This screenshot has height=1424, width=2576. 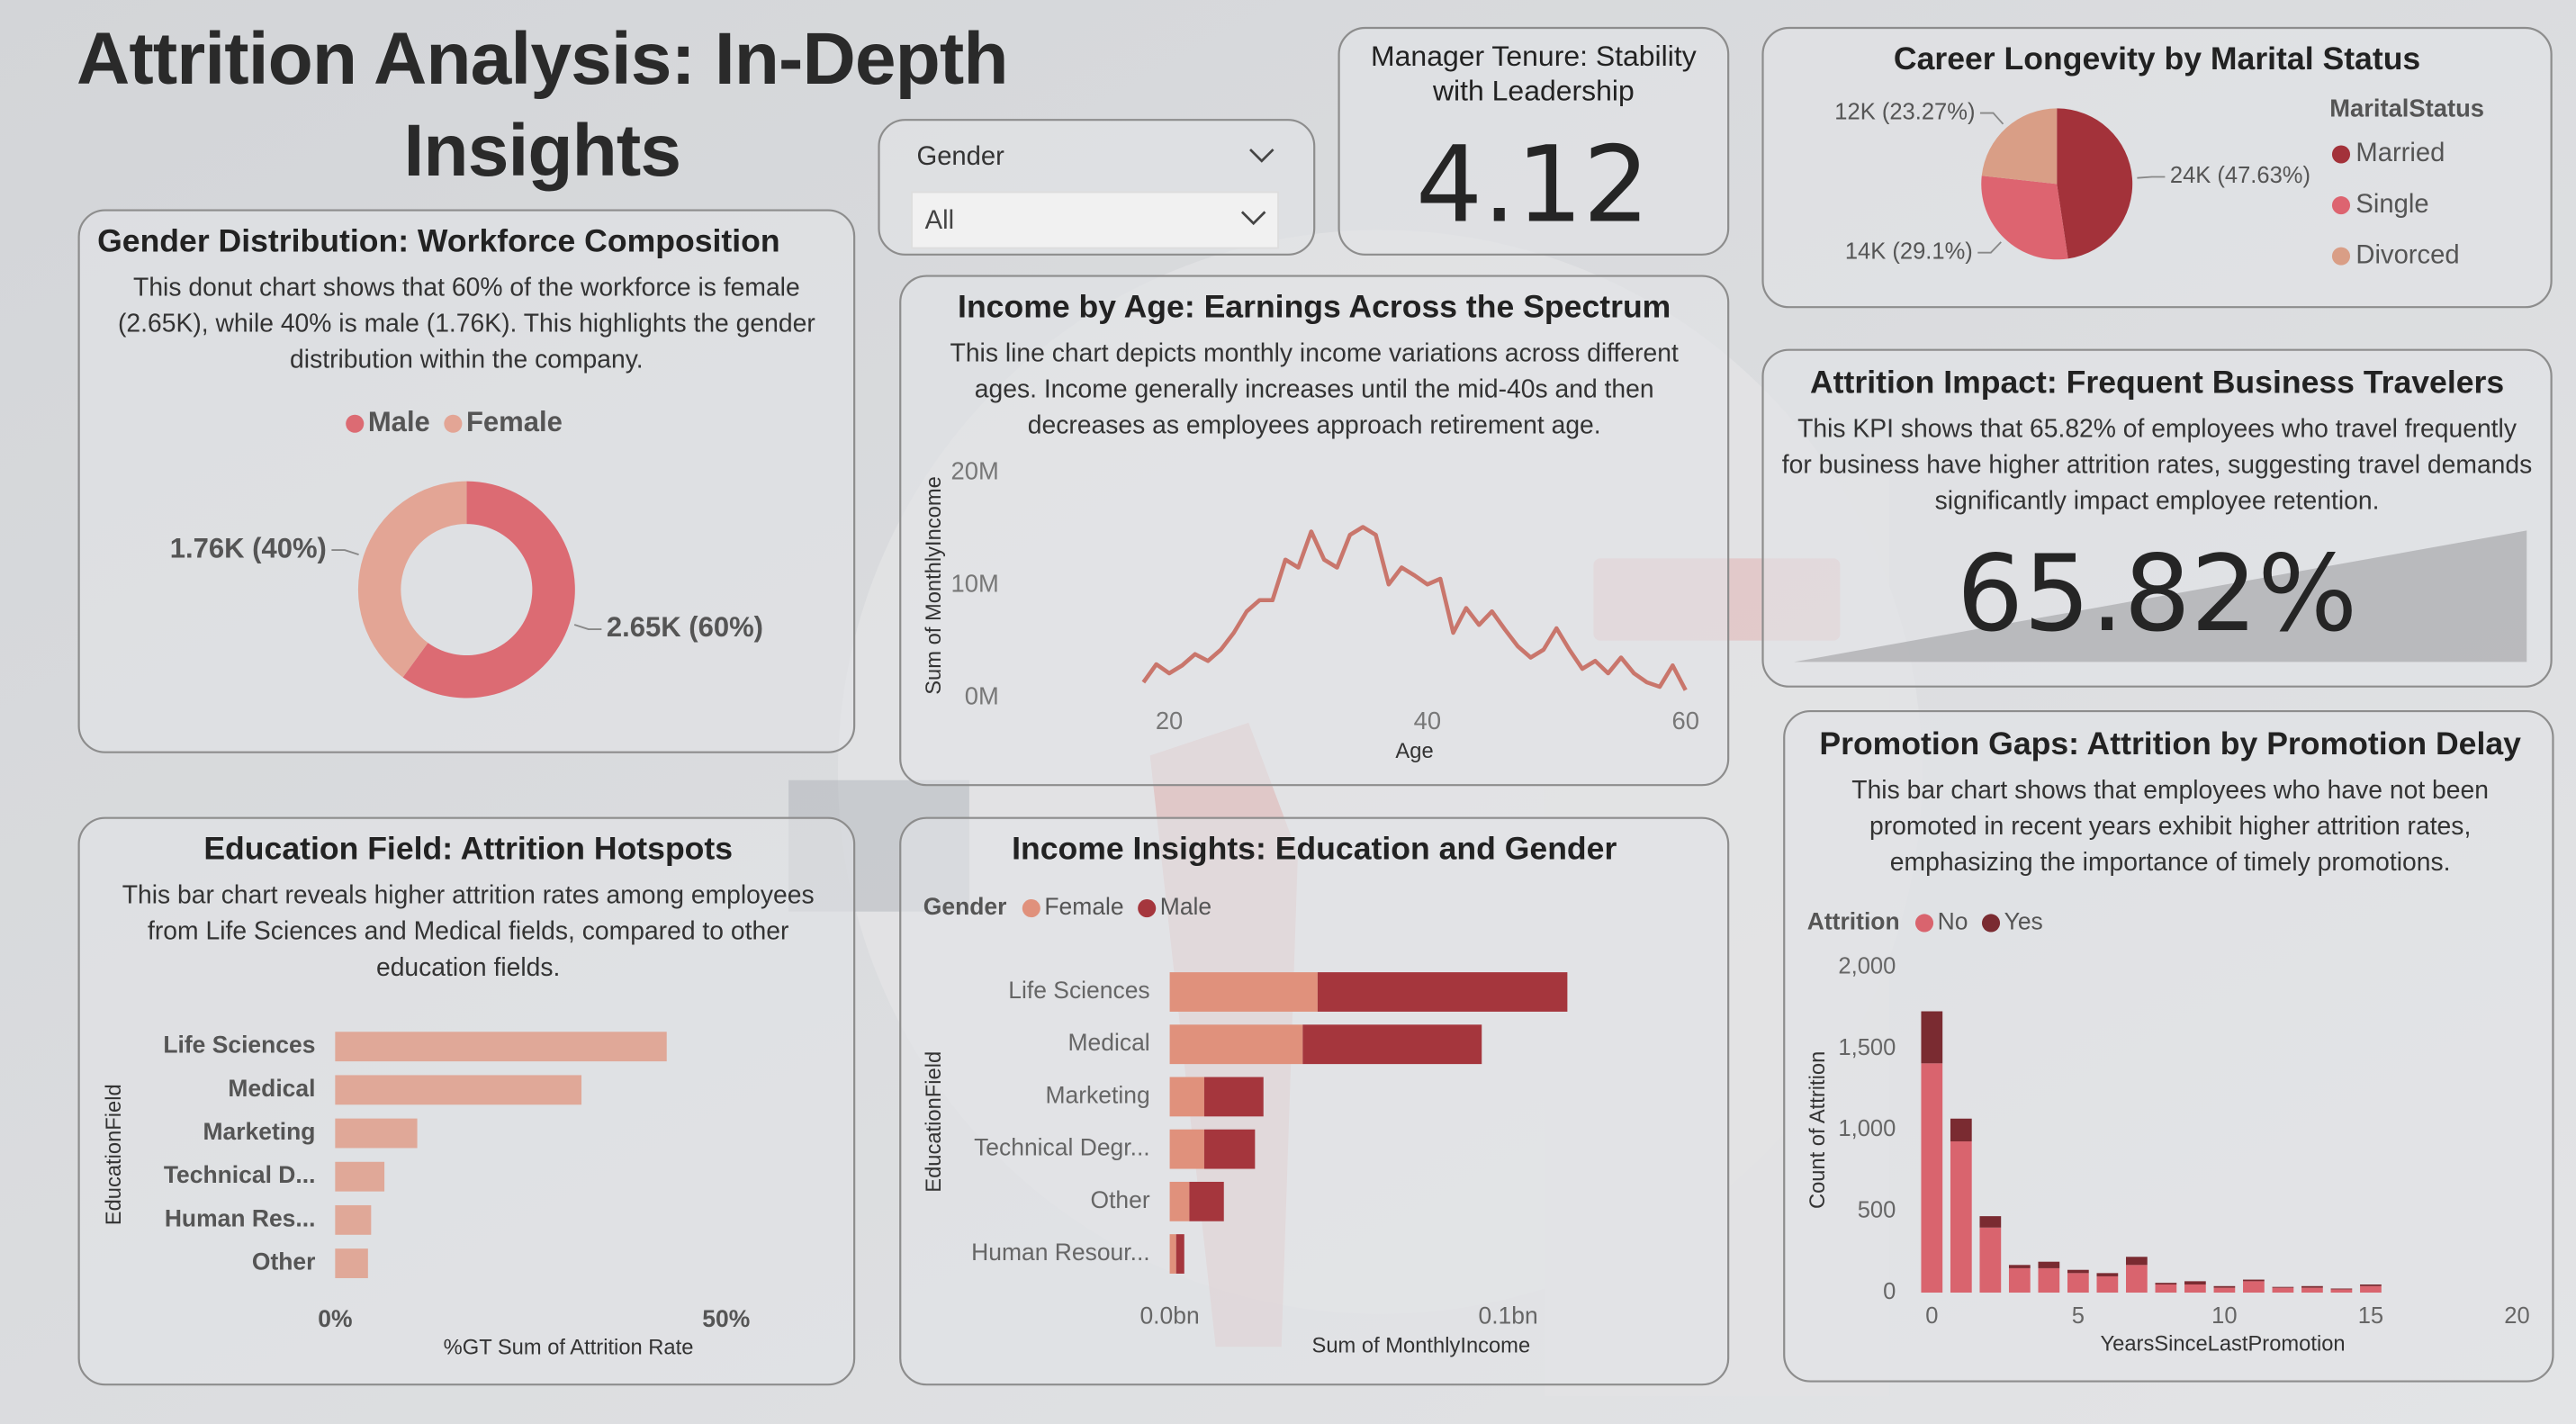 What do you see at coordinates (1261, 156) in the screenshot?
I see `chevron` at bounding box center [1261, 156].